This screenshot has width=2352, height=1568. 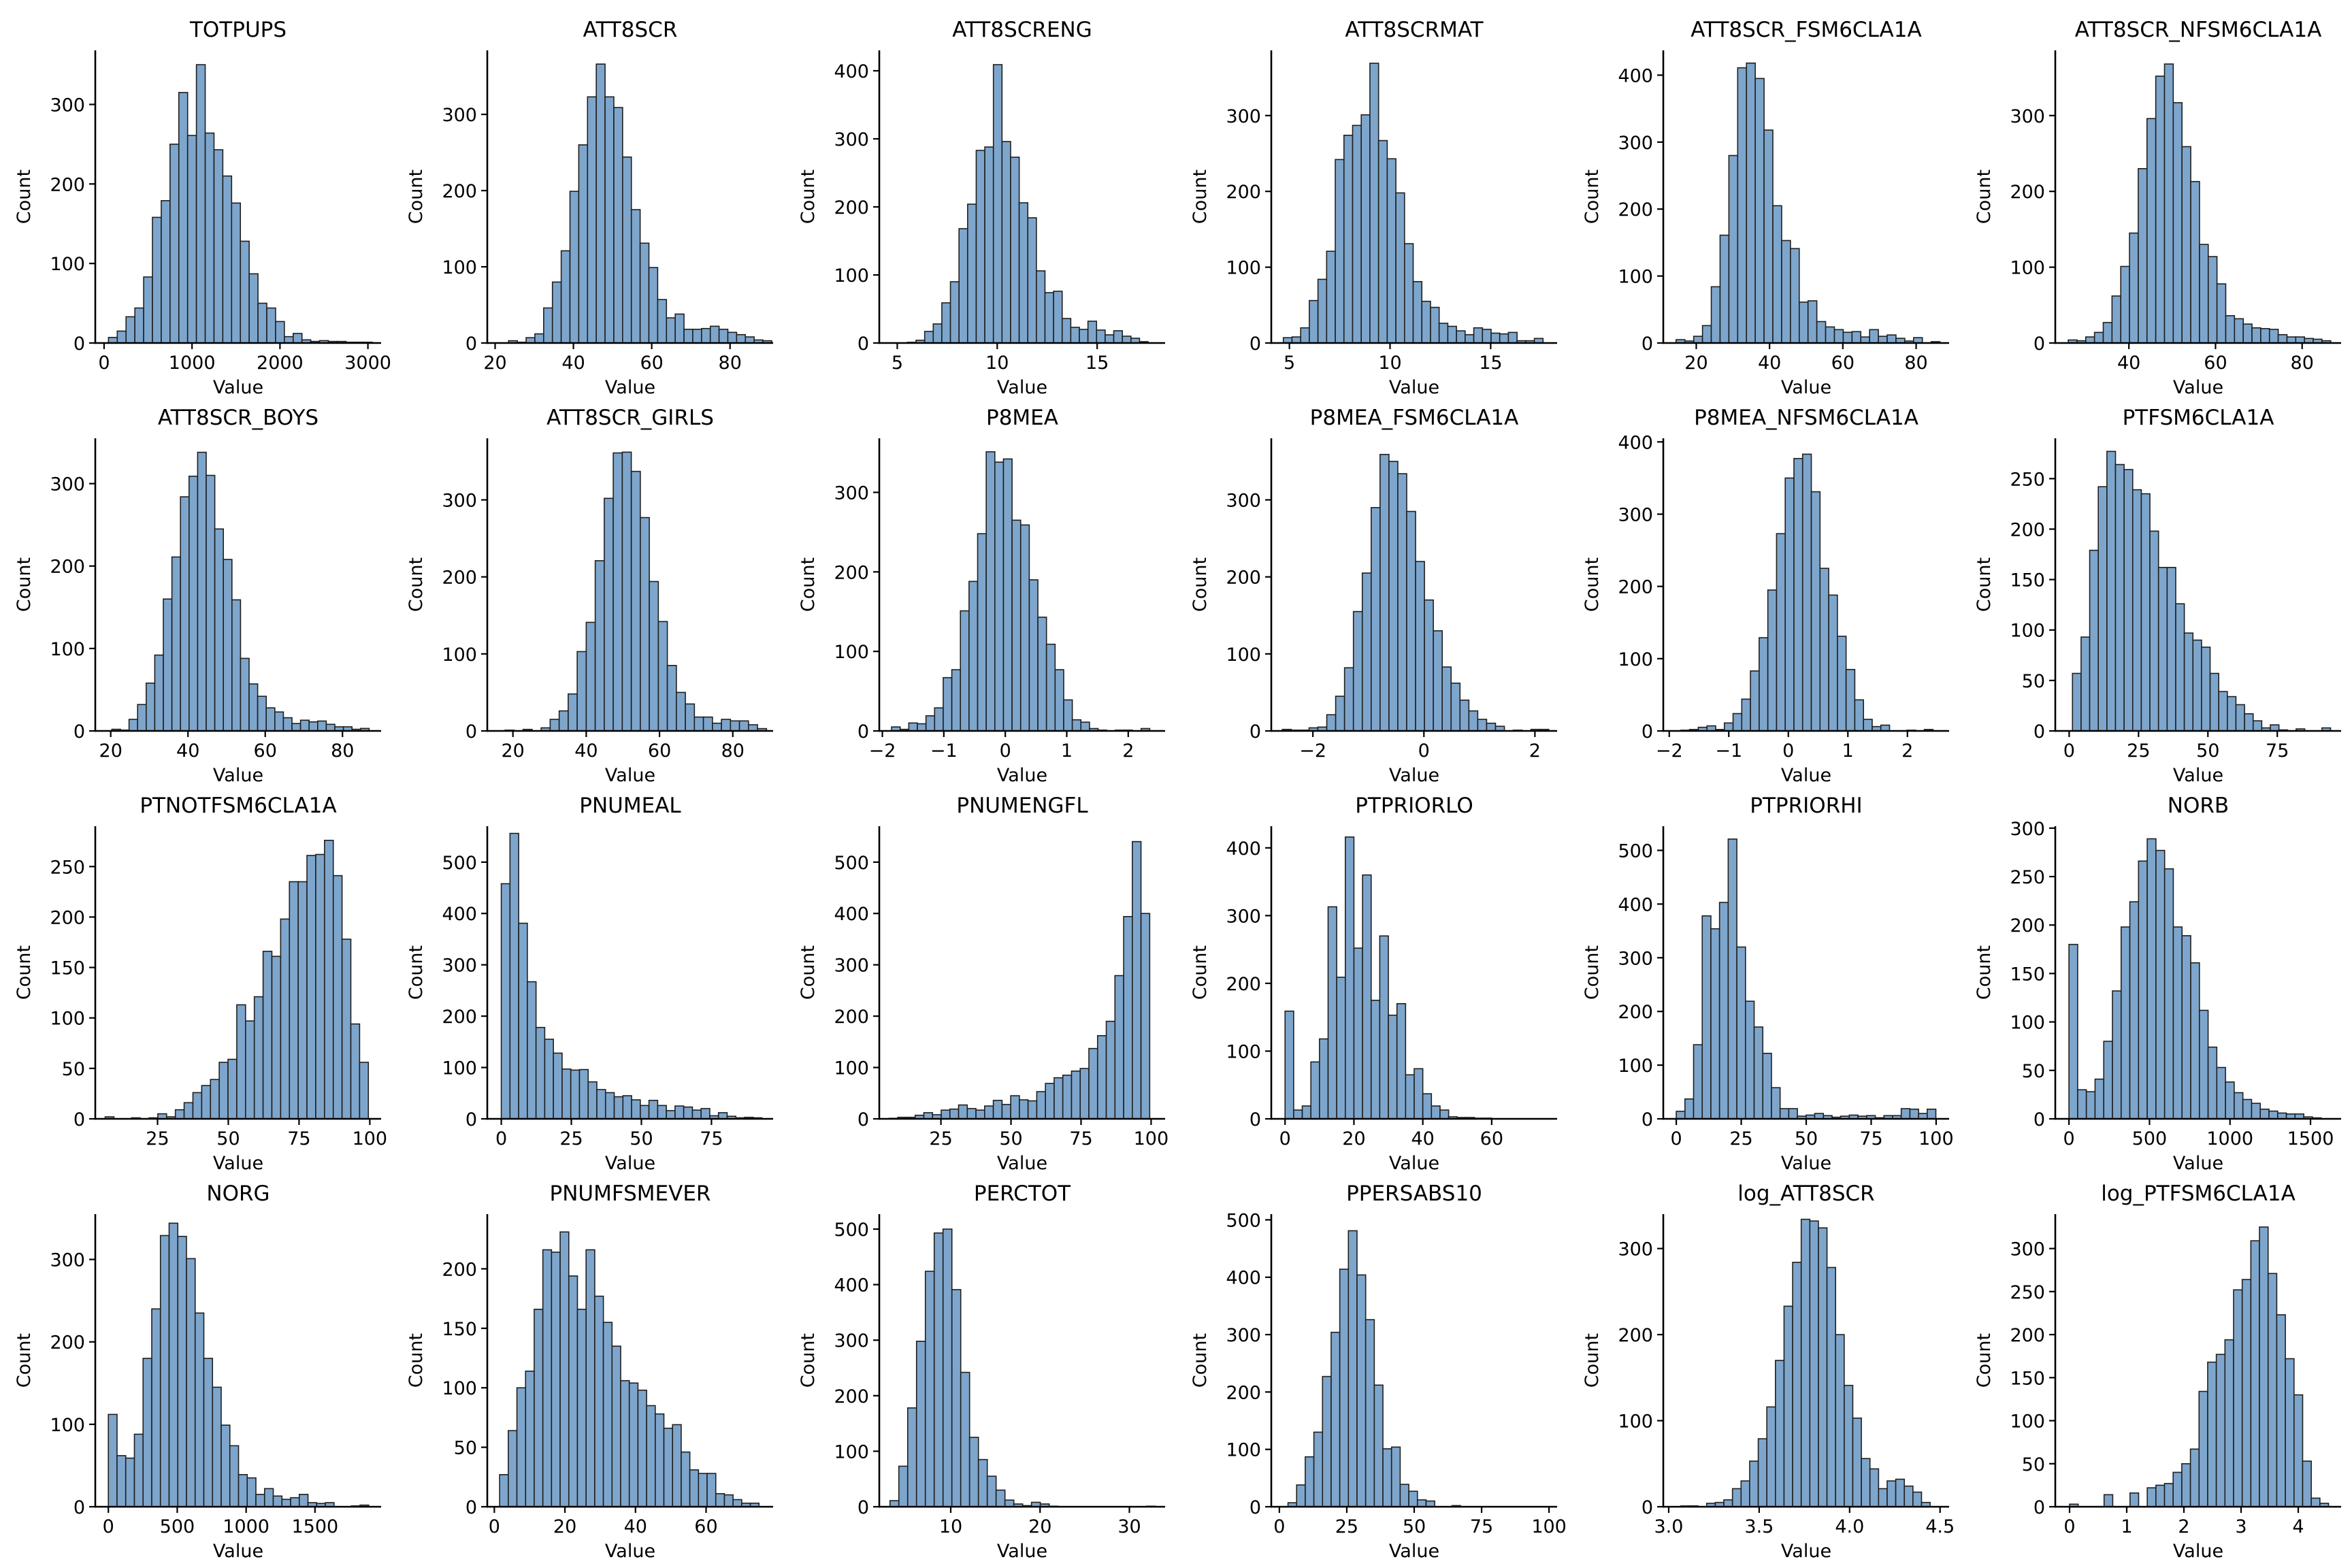 I want to click on histogram-bar: 264, so click(x=2247, y=1393).